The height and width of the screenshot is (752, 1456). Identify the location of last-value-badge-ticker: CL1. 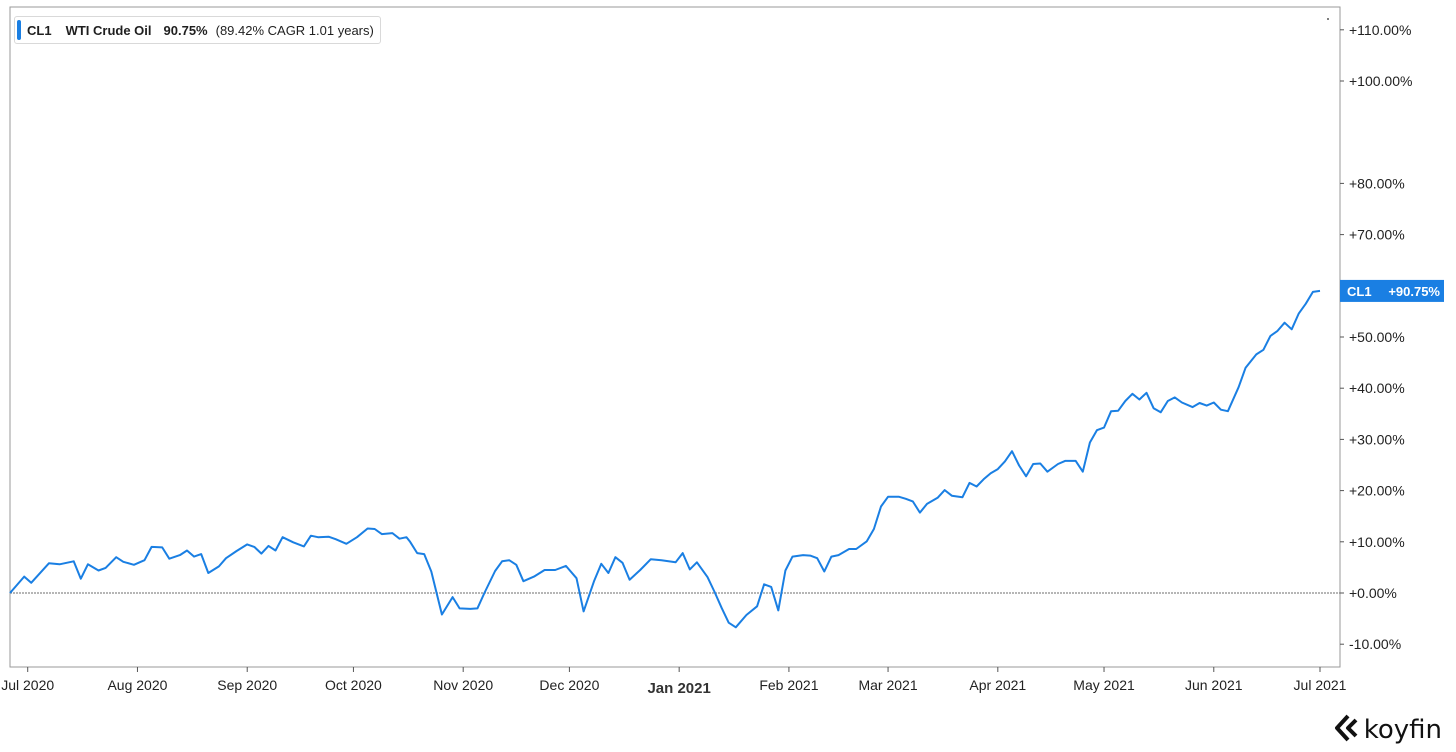
(1359, 291).